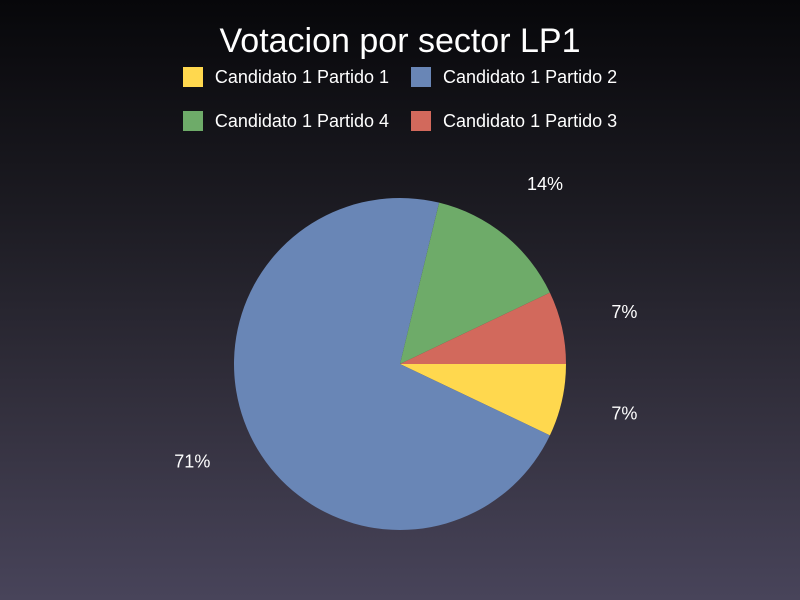 This screenshot has width=800, height=600. Describe the element at coordinates (545, 184) in the screenshot. I see `slice-data-label: 14%` at that location.